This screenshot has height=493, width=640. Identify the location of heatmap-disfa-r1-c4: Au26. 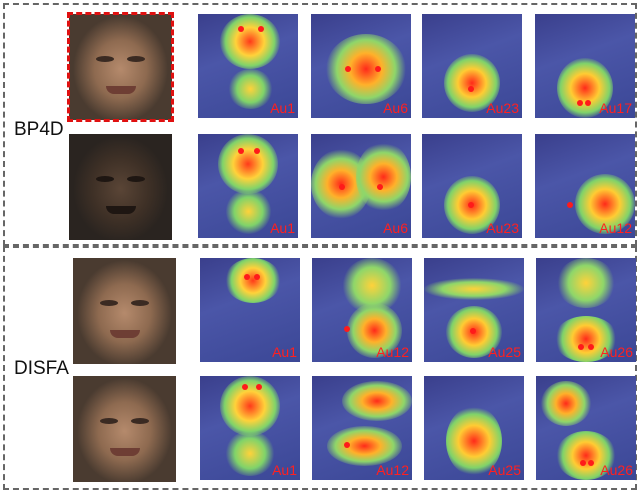
(586, 310).